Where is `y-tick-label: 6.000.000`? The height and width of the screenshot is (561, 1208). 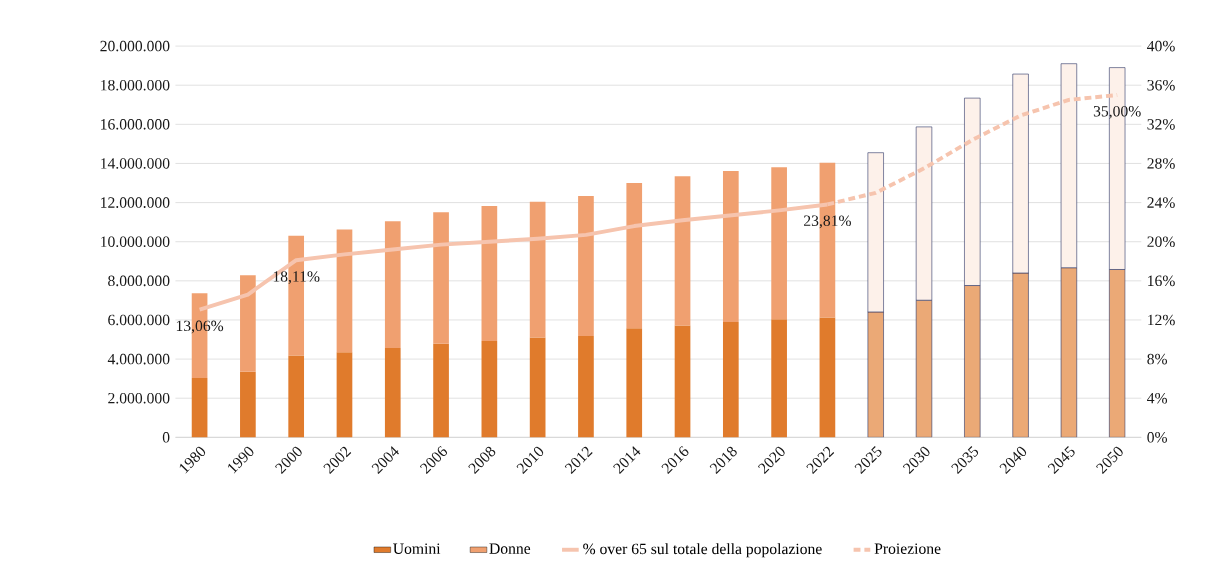 y-tick-label: 6.000.000 is located at coordinates (139, 320).